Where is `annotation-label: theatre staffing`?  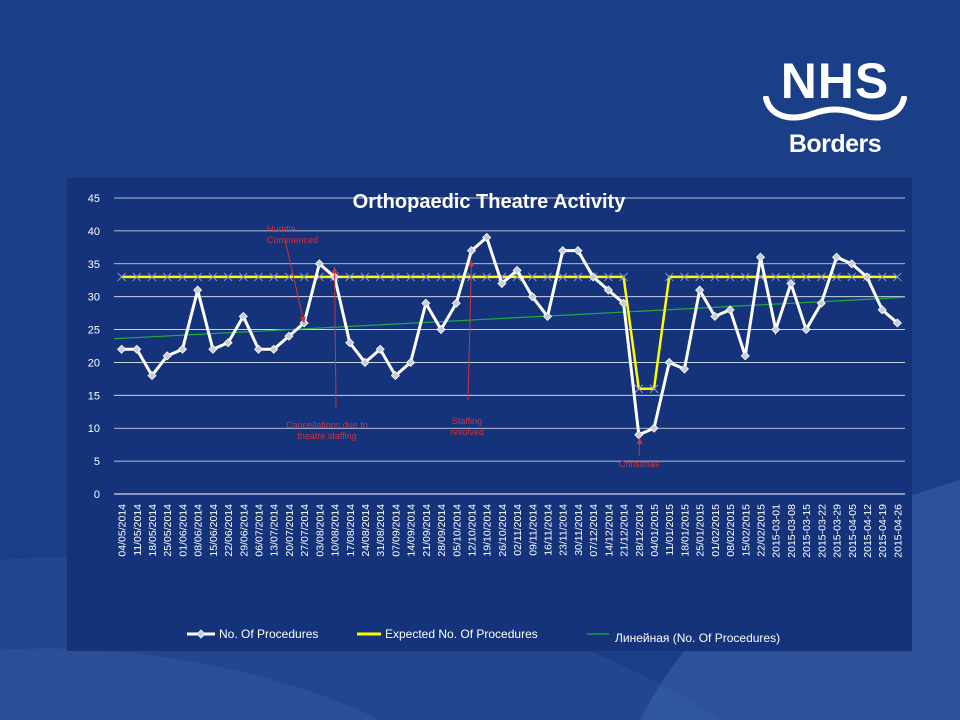 annotation-label: theatre staffing is located at coordinates (326, 436).